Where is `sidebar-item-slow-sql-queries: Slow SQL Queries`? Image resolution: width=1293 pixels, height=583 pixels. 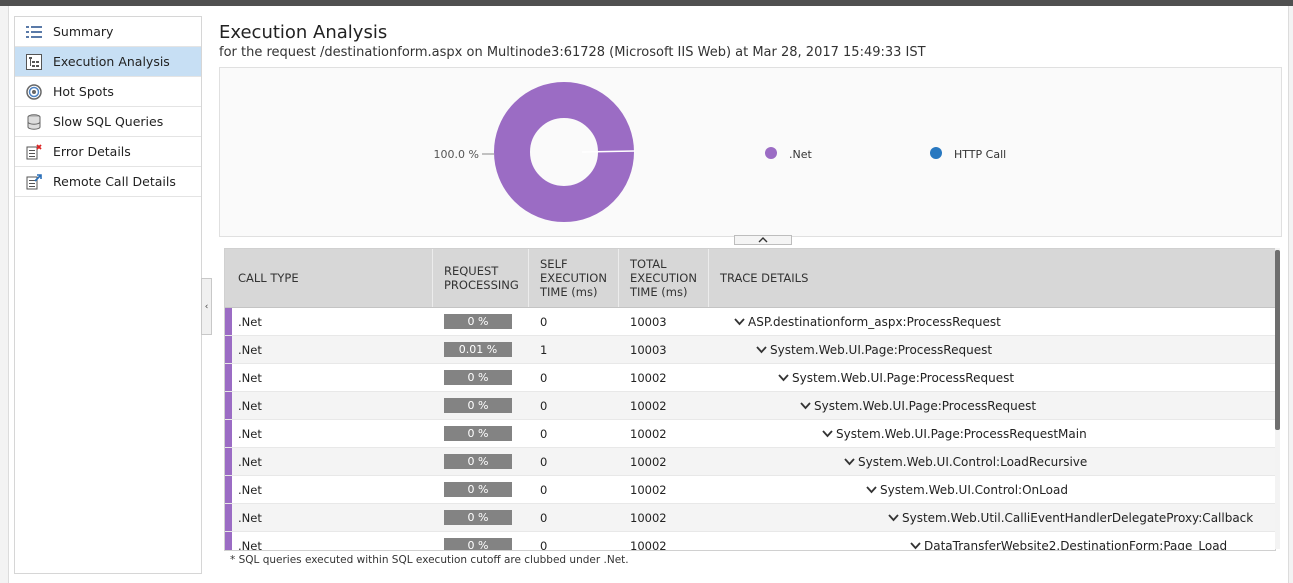
sidebar-item-slow-sql-queries: Slow SQL Queries is located at coordinates (108, 122).